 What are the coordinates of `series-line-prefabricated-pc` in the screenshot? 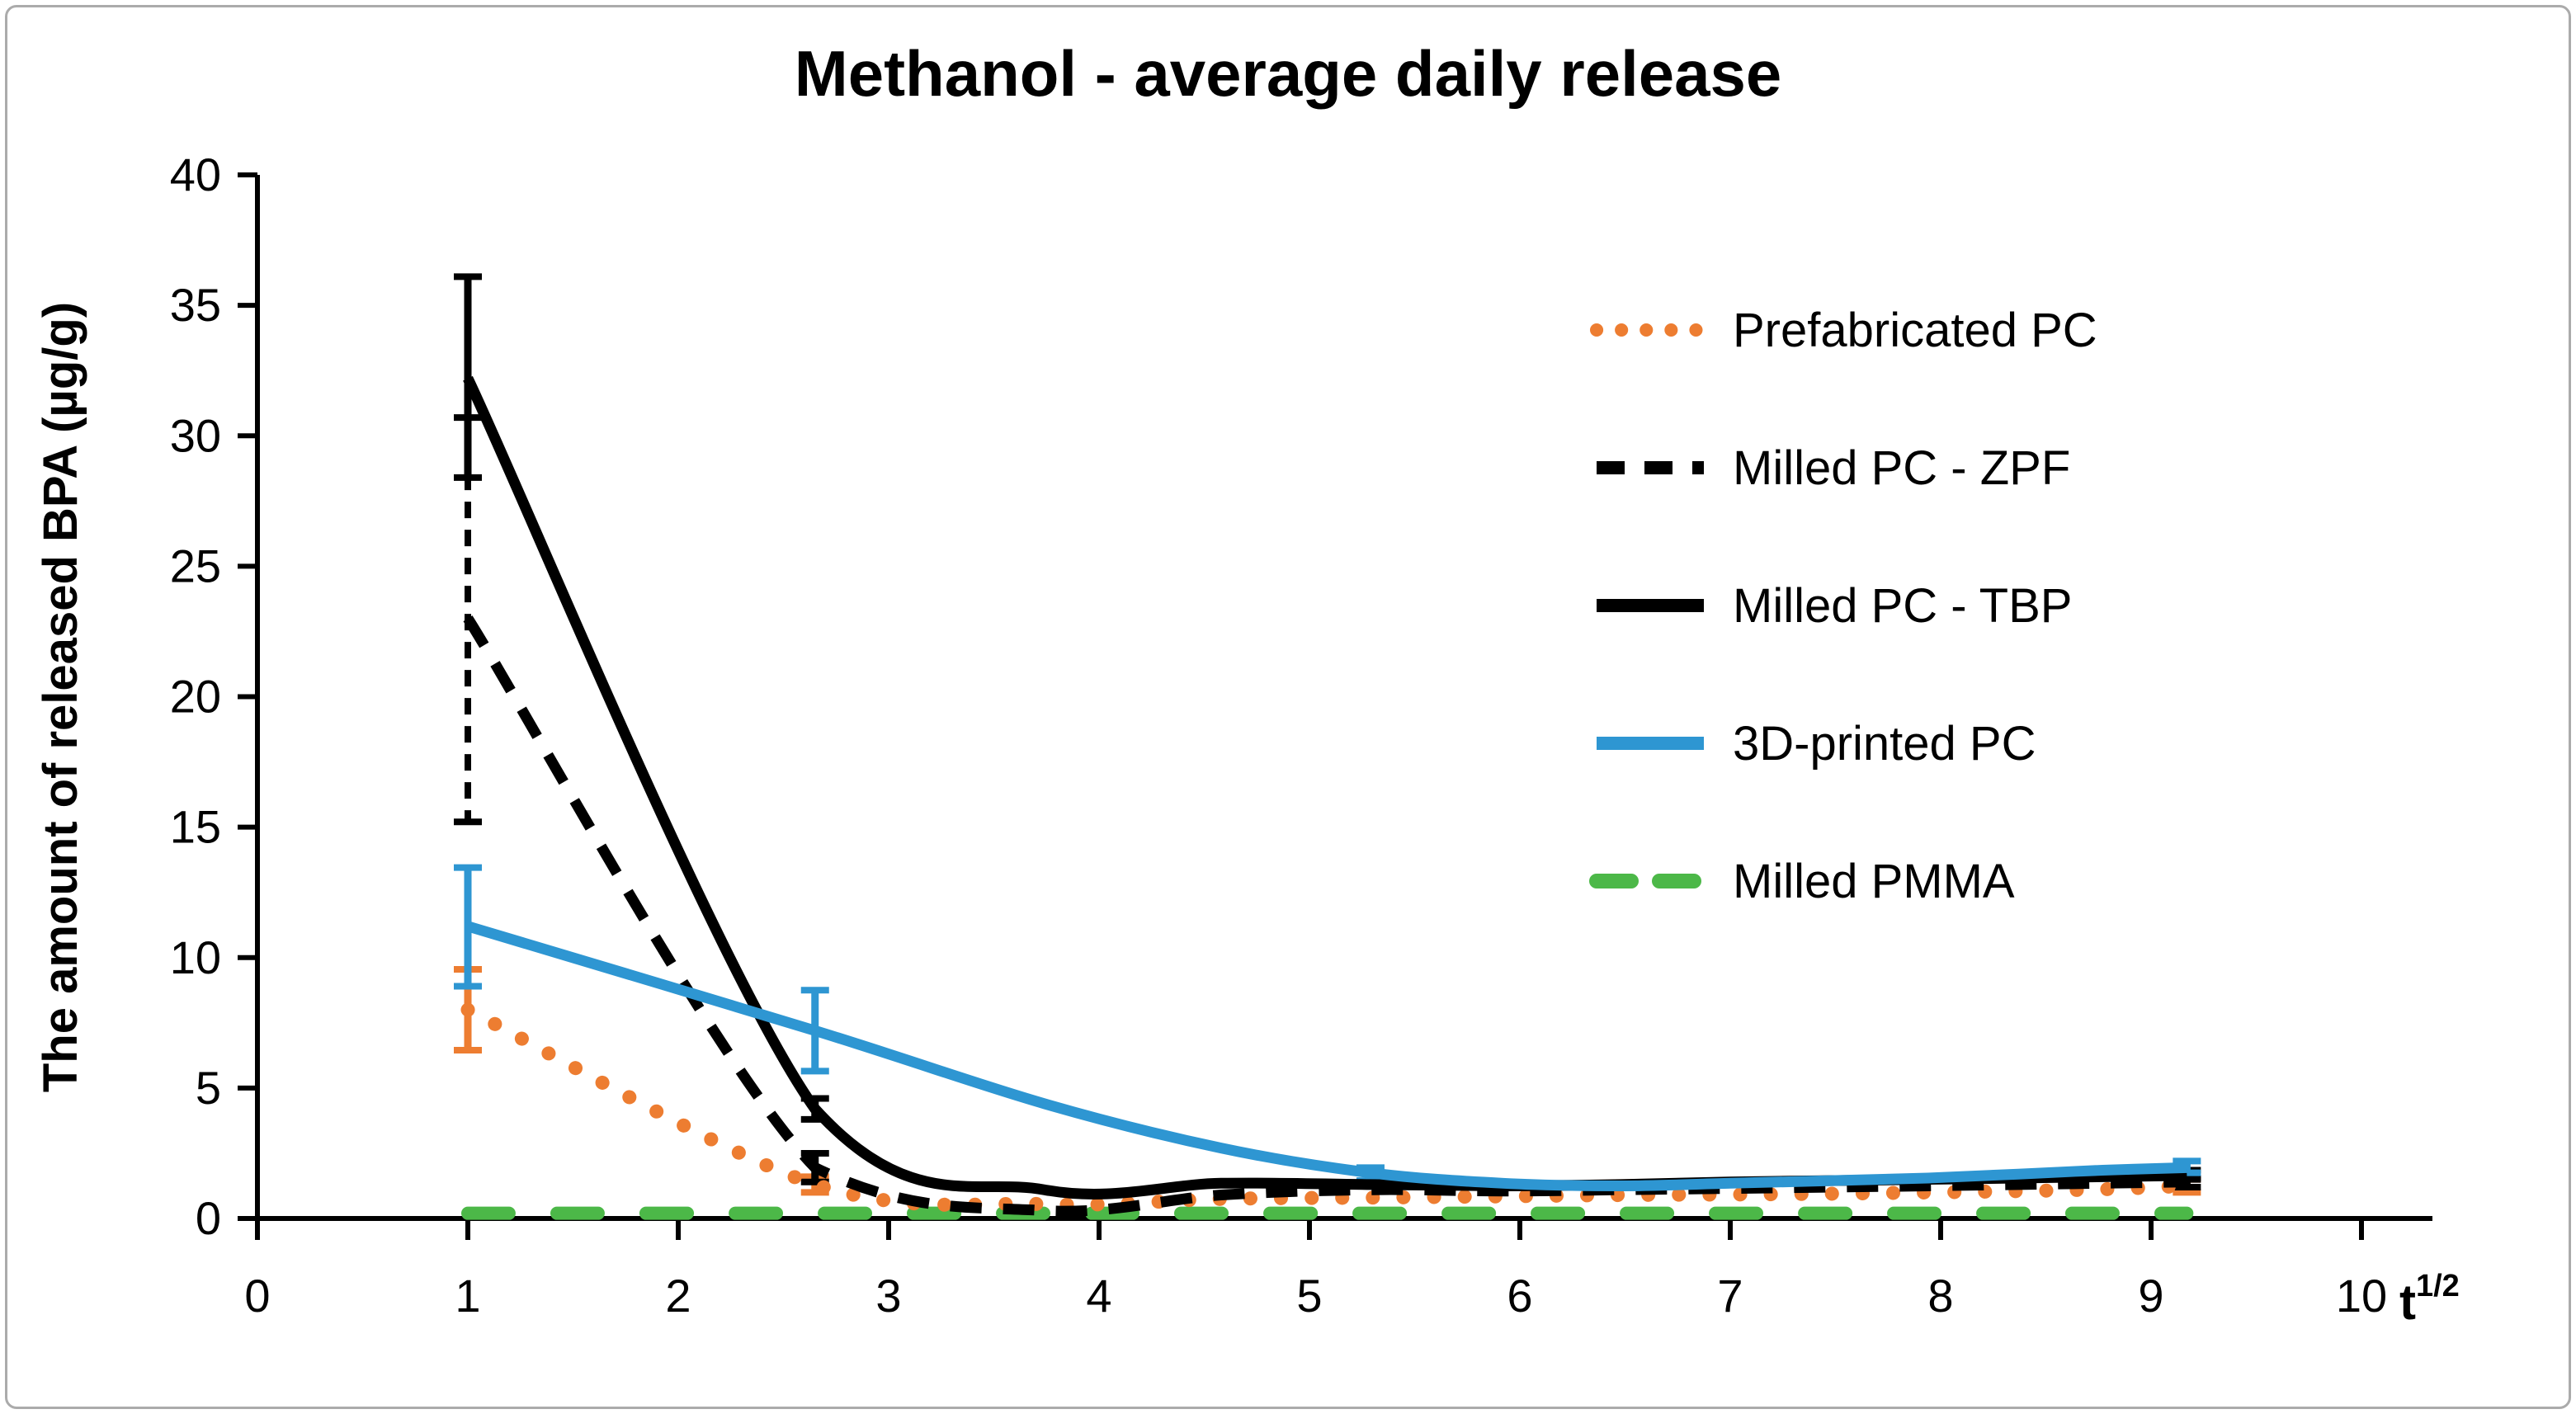 It's located at (1327, 1107).